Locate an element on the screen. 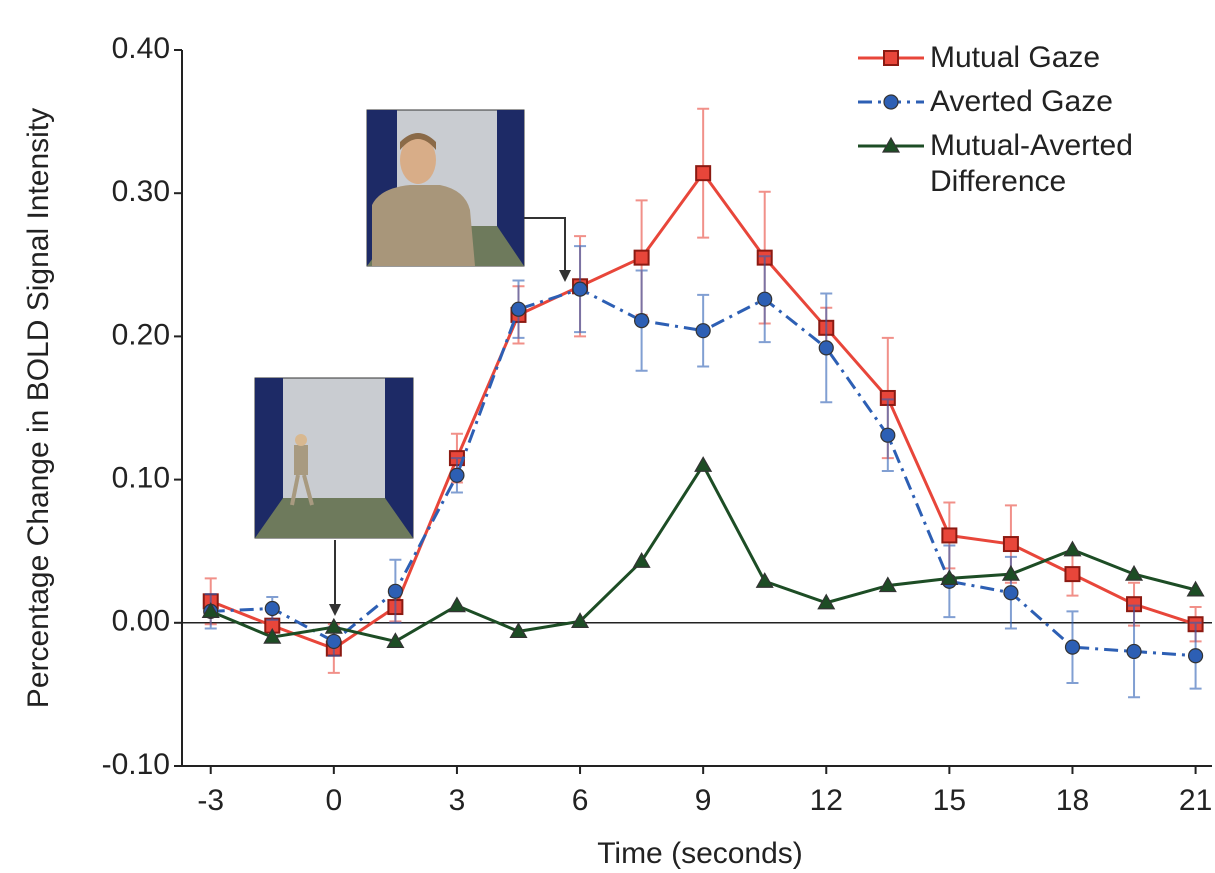 The width and height of the screenshot is (1215, 873). x-tick-label: 12 is located at coordinates (826, 800).